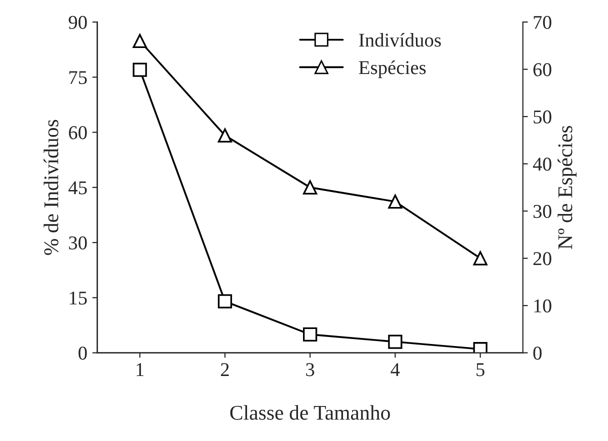 The width and height of the screenshot is (608, 441). Describe the element at coordinates (400, 40) in the screenshot. I see `legend-label: Indivíduos` at that location.